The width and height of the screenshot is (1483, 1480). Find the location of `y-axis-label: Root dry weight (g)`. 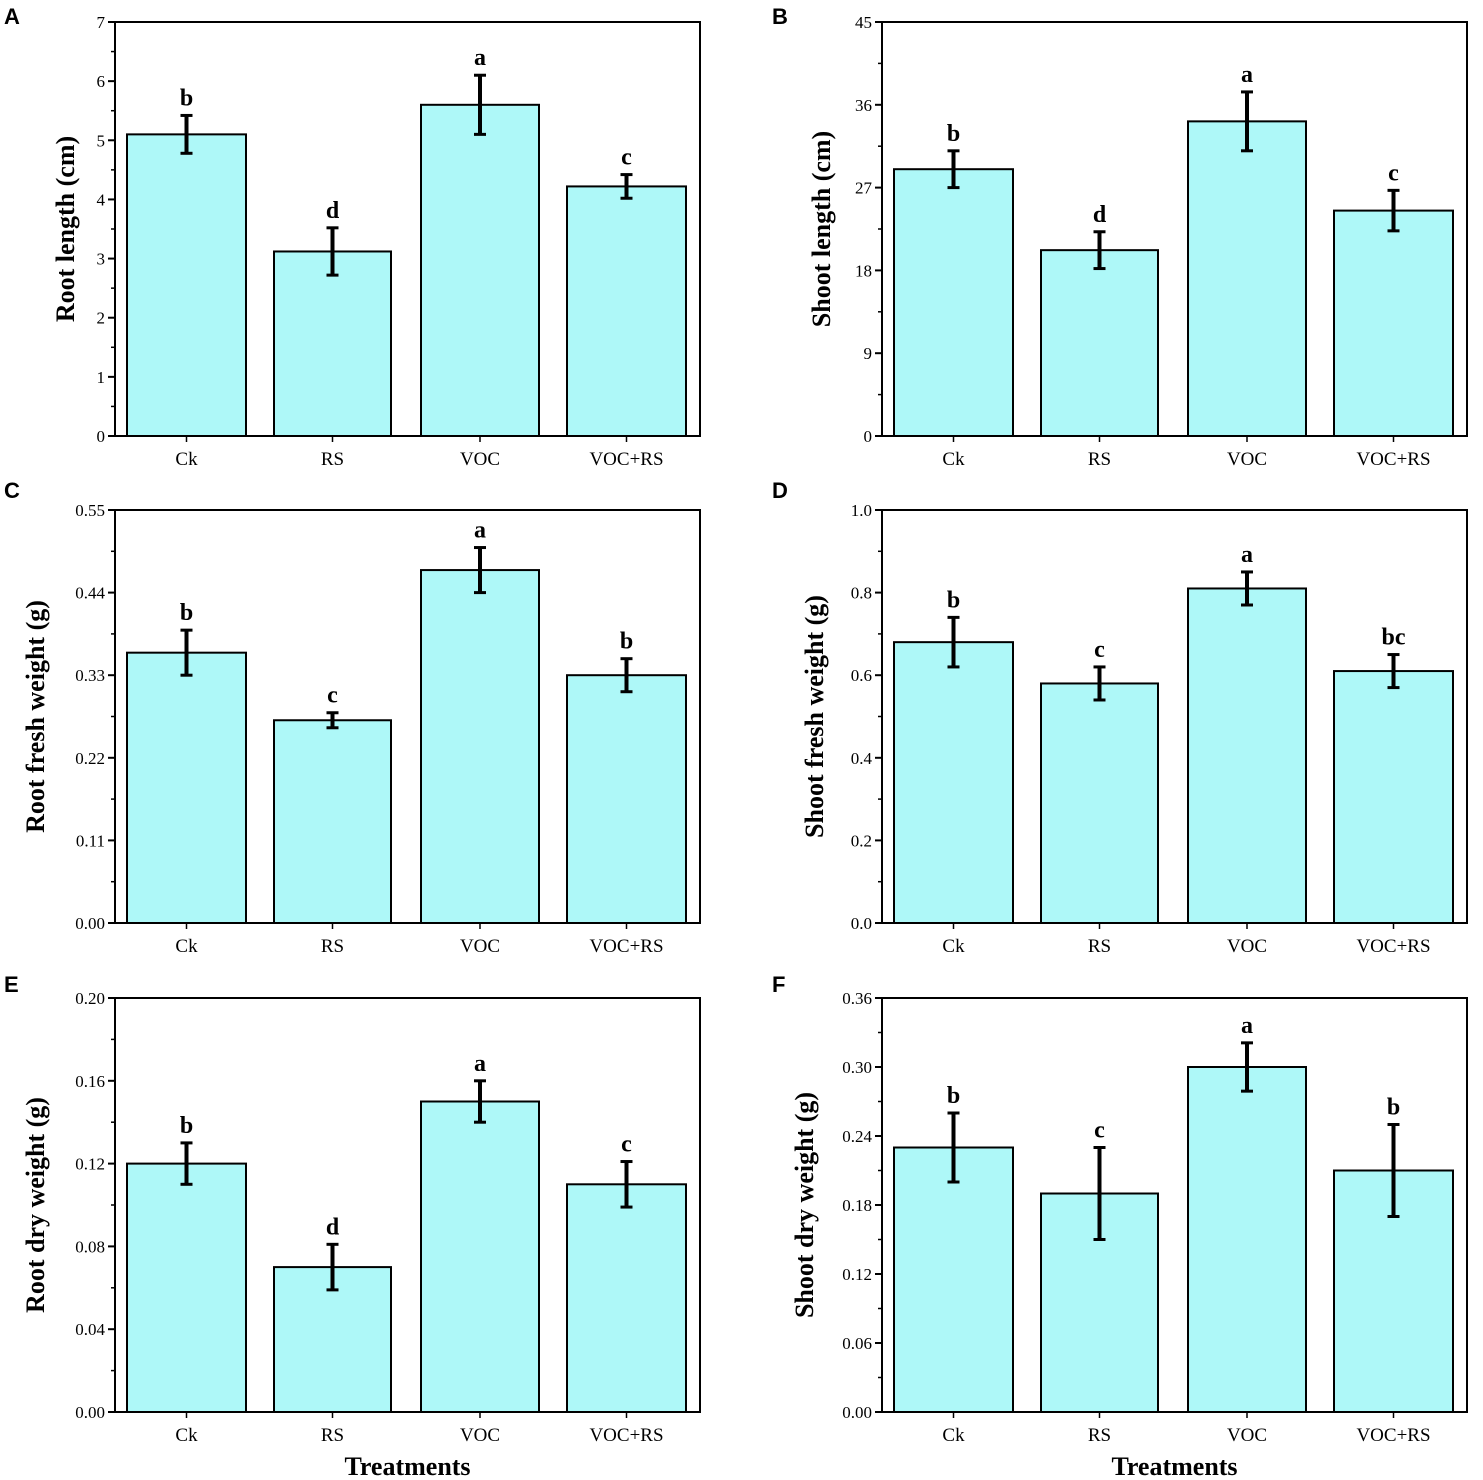

y-axis-label: Root dry weight (g) is located at coordinates (35, 1205).